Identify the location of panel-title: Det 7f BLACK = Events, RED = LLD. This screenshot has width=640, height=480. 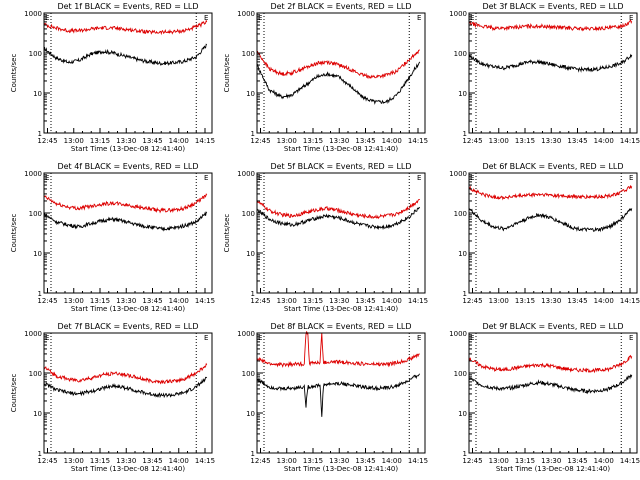
(127, 326).